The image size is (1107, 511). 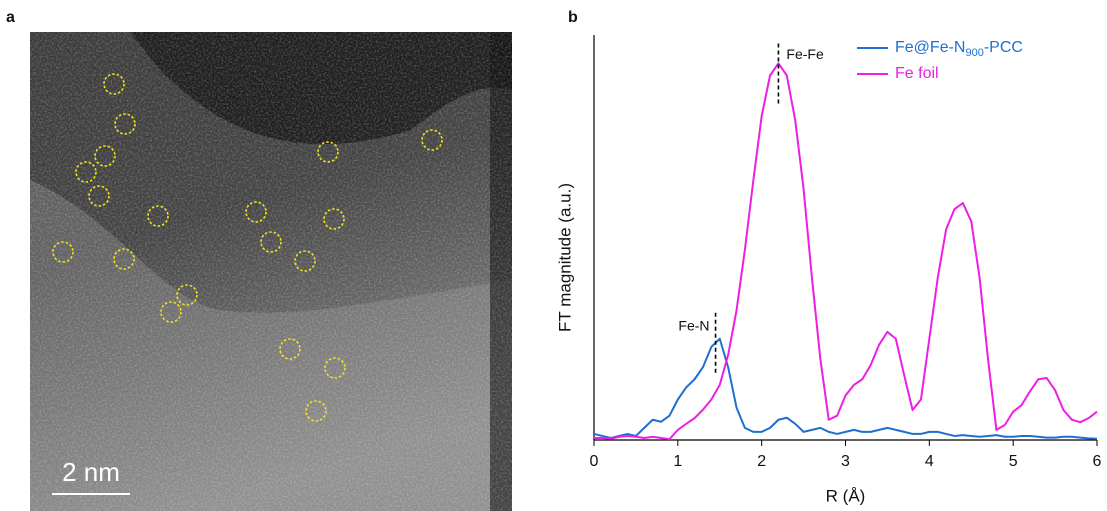 What do you see at coordinates (594, 461) in the screenshot?
I see `x-tick-label: 0` at bounding box center [594, 461].